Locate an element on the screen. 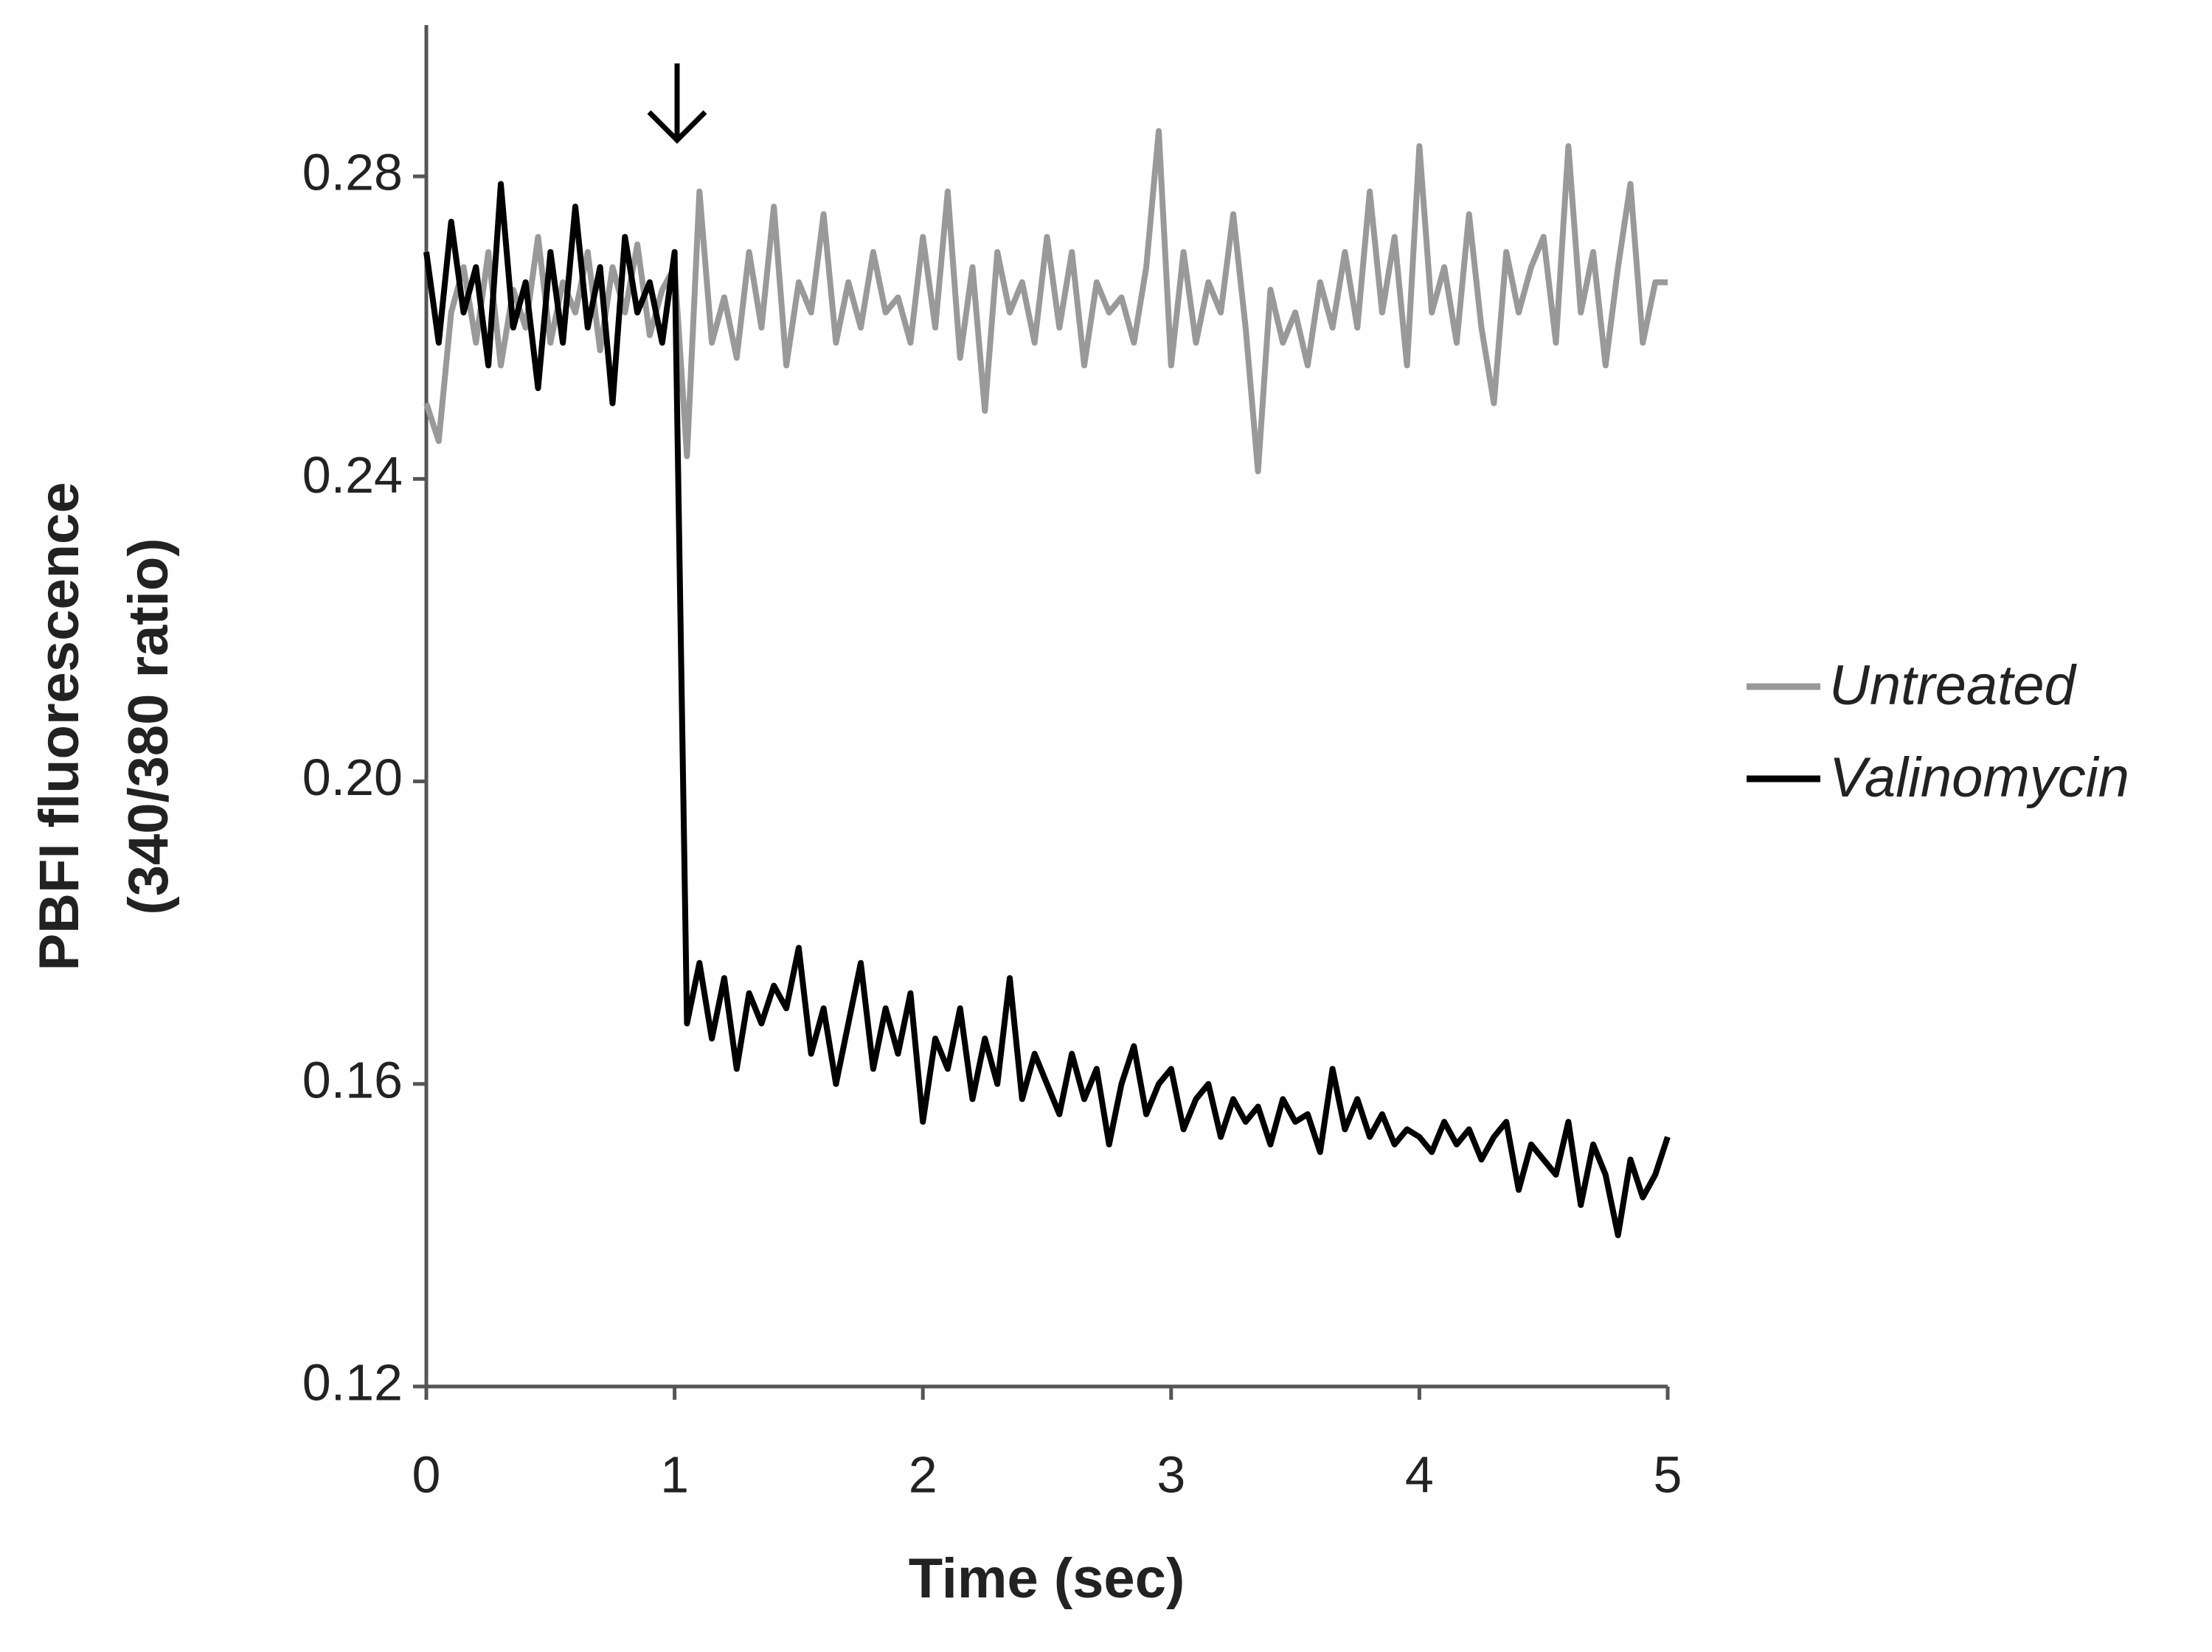  y-axis-title: (340/380 ratio) is located at coordinates (149, 726).